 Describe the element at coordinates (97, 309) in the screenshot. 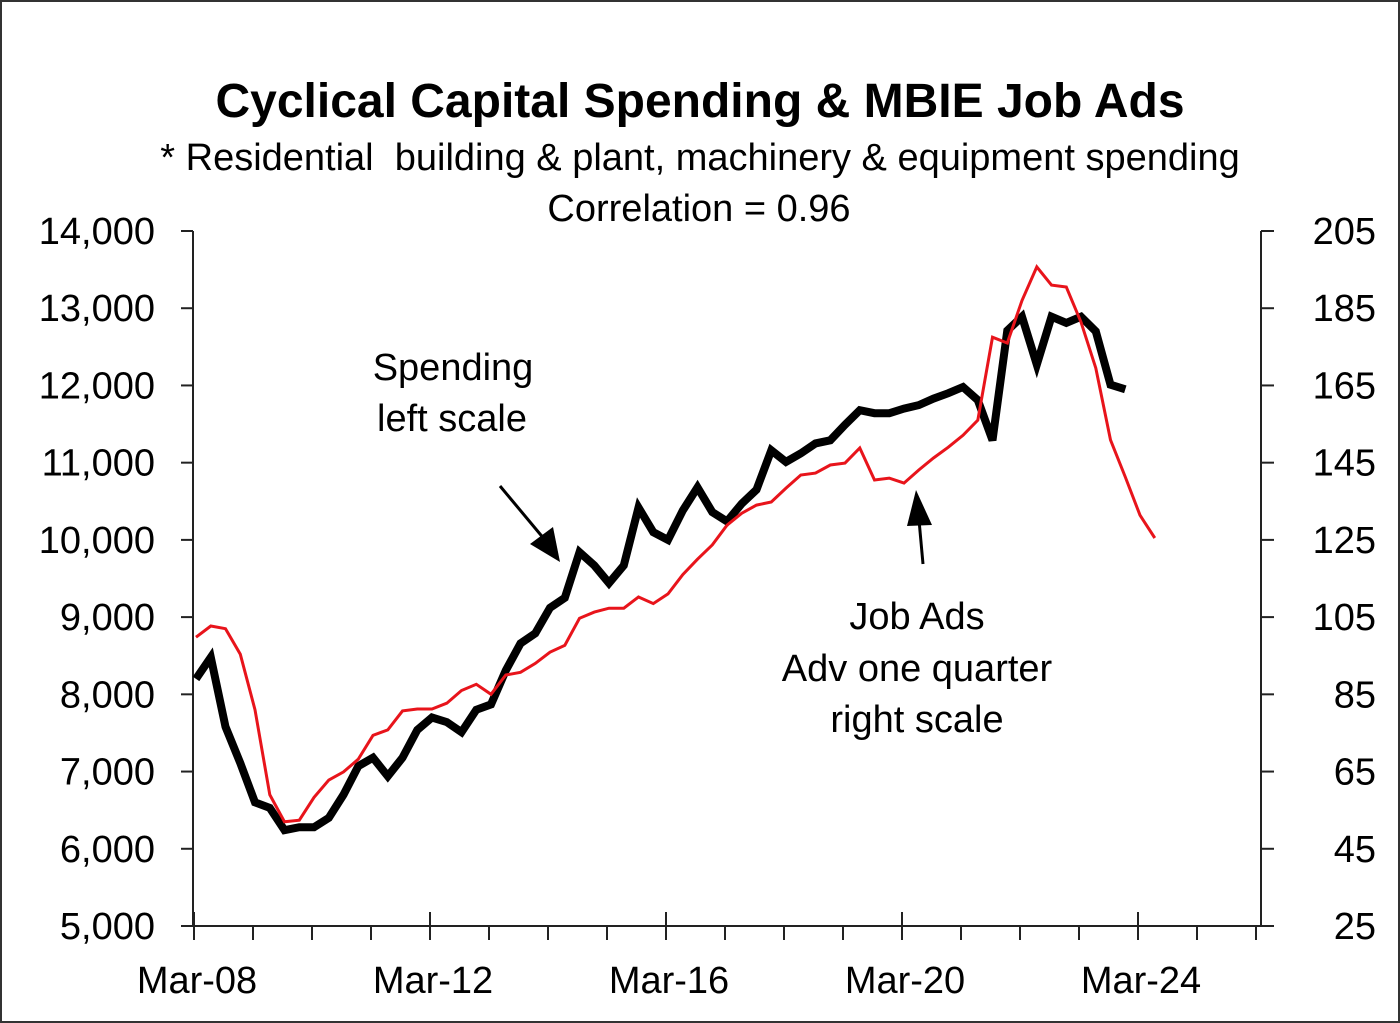

I see `left-y-tick-label: 13,000` at that location.